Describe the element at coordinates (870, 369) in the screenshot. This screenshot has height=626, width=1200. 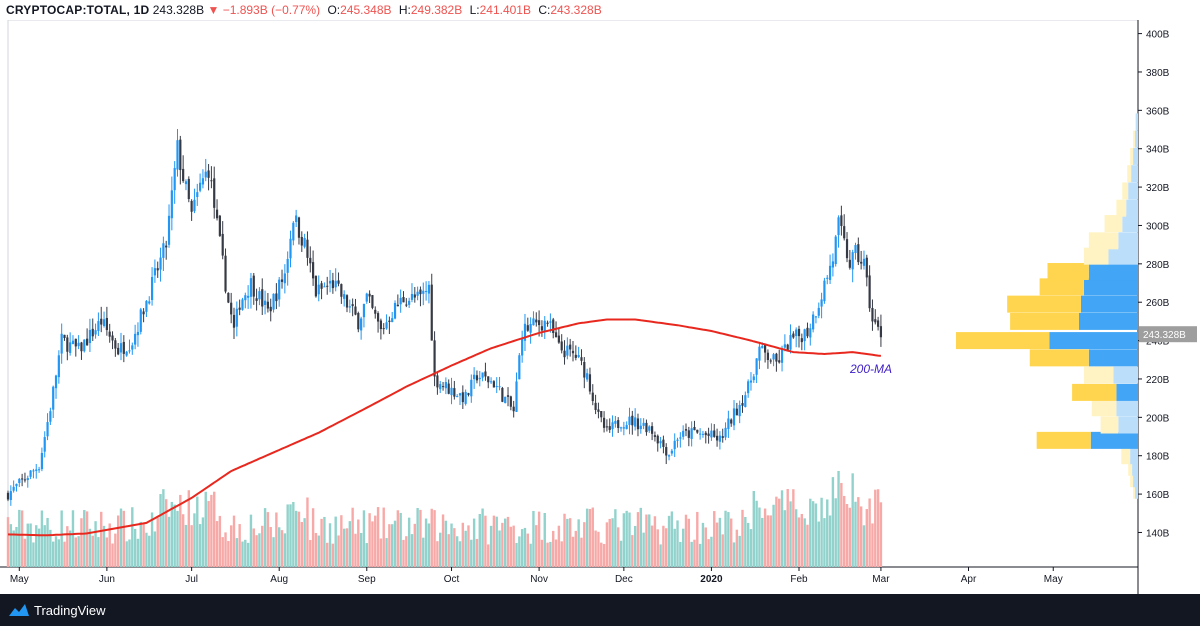
I see `ma-200-label: 200-MA` at that location.